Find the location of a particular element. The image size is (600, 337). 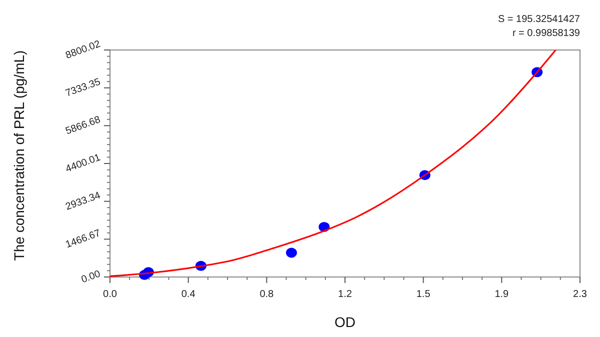

x-tick-label: 1.5 is located at coordinates (423, 294).